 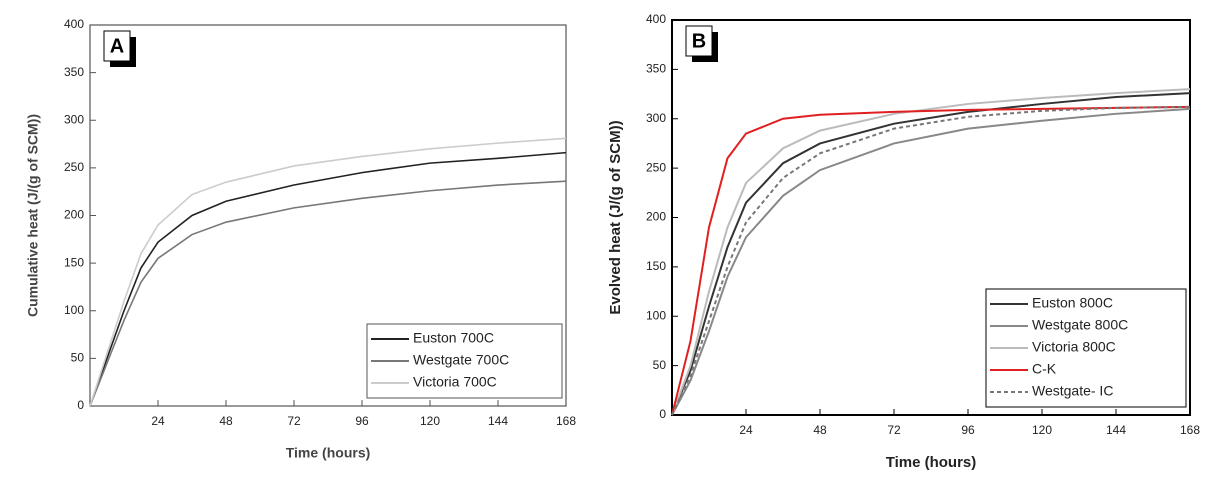 I want to click on legend-label: Victoria 700C, so click(x=455, y=382).